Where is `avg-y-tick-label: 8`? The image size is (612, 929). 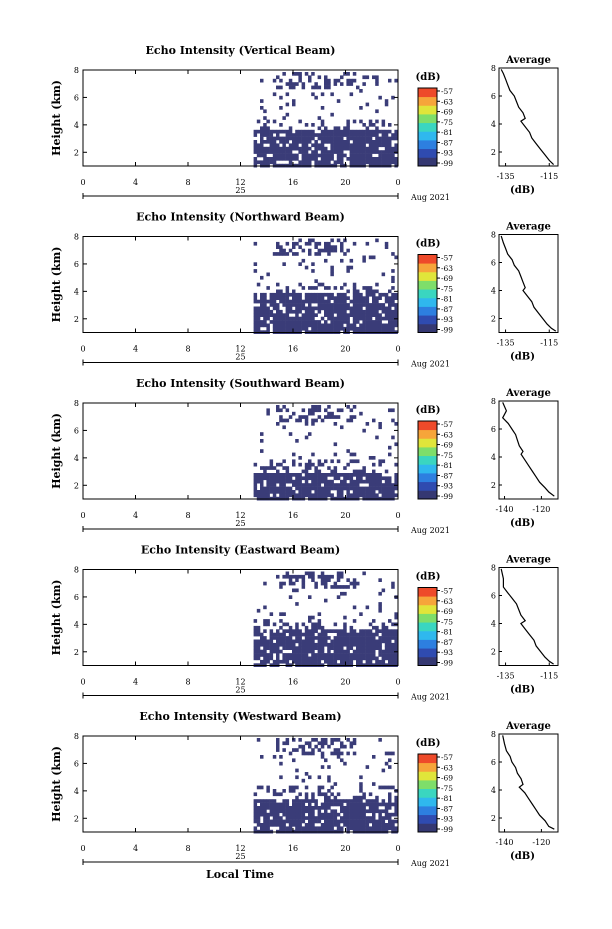 avg-y-tick-label: 8 is located at coordinates (493, 68).